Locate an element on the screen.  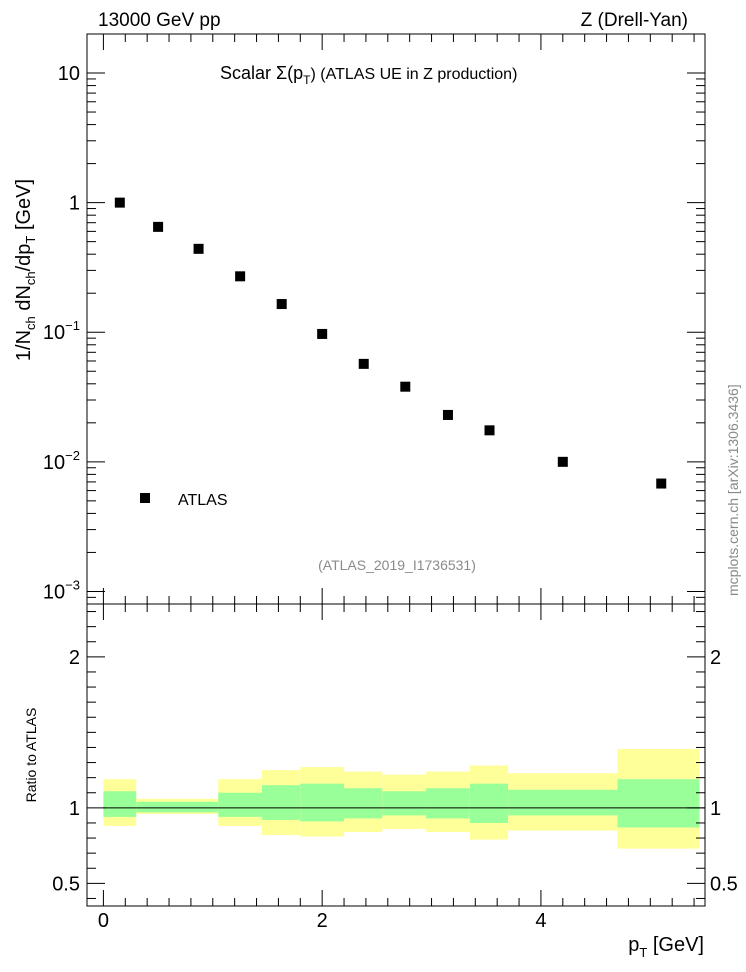
x-axis-title: pT [GeV] is located at coordinates (666, 947).